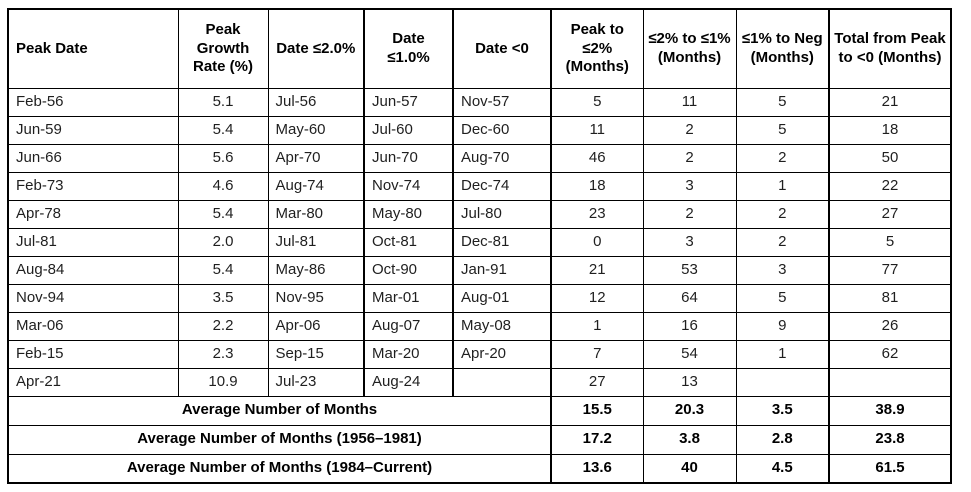  What do you see at coordinates (408, 102) in the screenshot?
I see `cell-date-le-1pct: Jun-57` at bounding box center [408, 102].